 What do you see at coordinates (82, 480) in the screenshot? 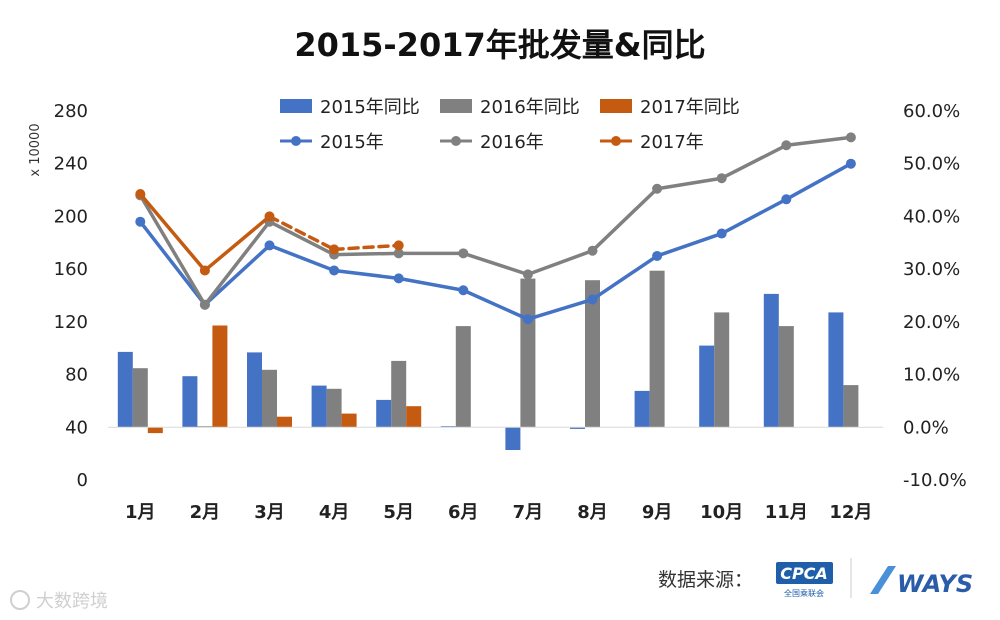
I see `y-left-tick-label: 0` at bounding box center [82, 480].